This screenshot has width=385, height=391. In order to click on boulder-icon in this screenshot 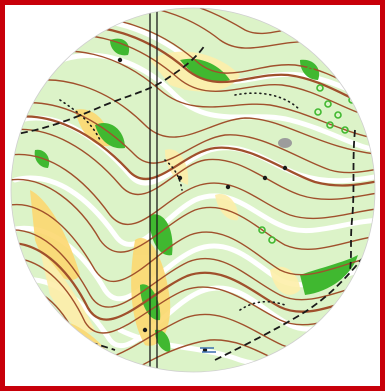, I will do `click(285, 143)`.